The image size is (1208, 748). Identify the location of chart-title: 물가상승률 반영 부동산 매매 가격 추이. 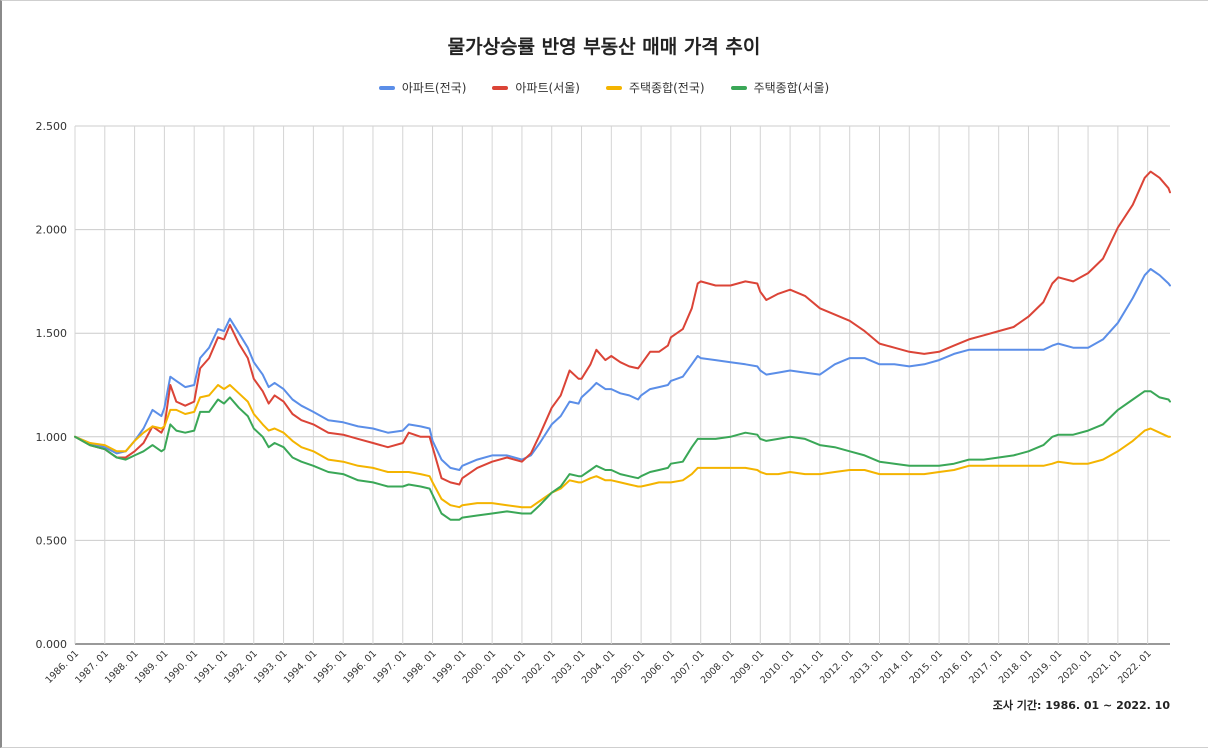
(604, 47).